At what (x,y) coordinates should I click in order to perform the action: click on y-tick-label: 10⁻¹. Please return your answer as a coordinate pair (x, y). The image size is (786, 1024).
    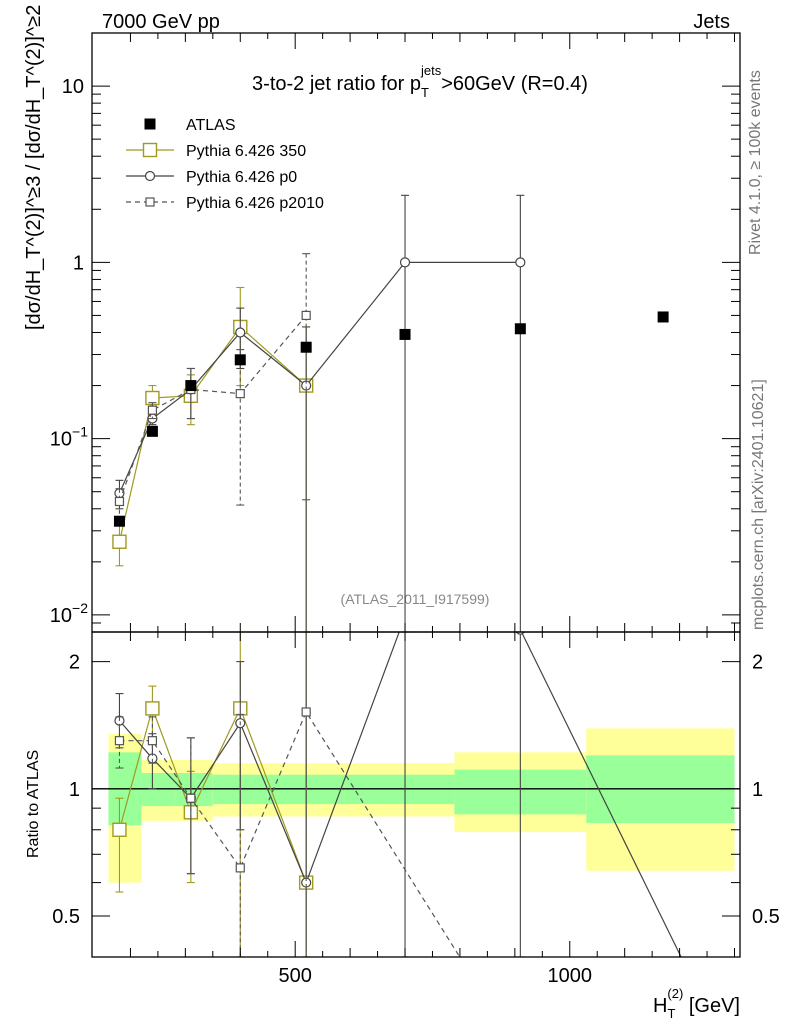
    Looking at the image, I should click on (69, 437).